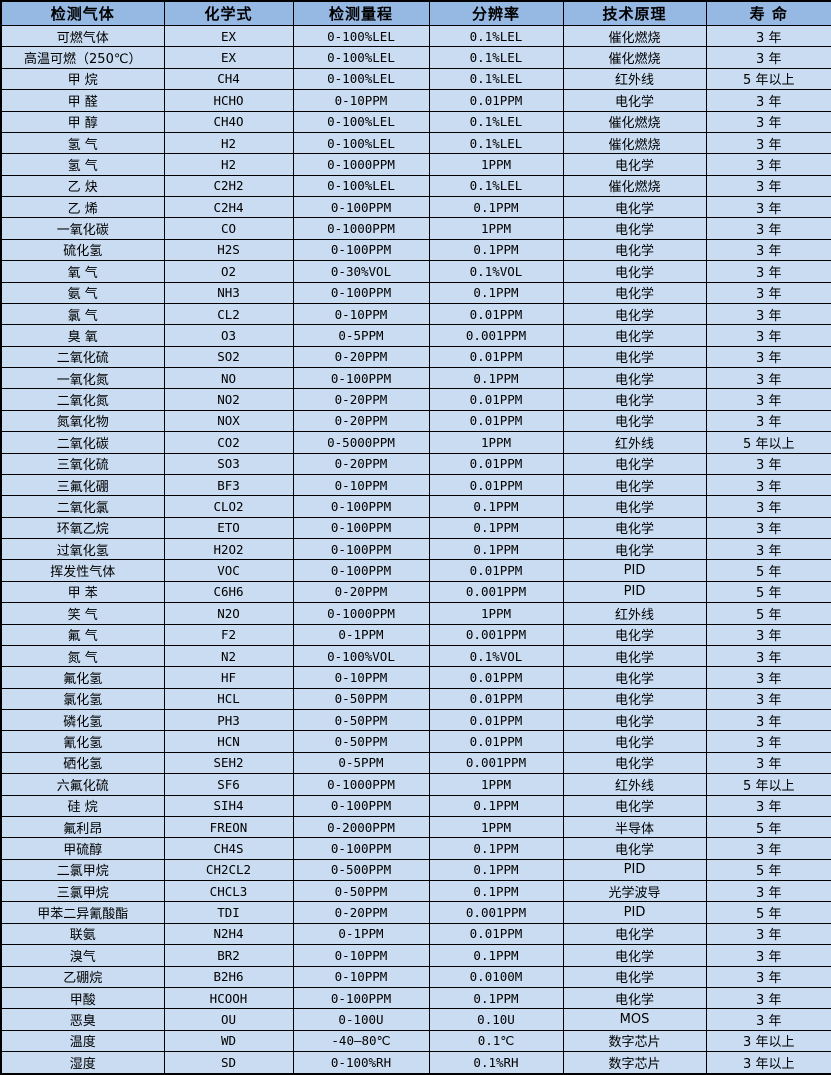  Describe the element at coordinates (496, 442) in the screenshot. I see `table-cell: 1PPM` at that location.